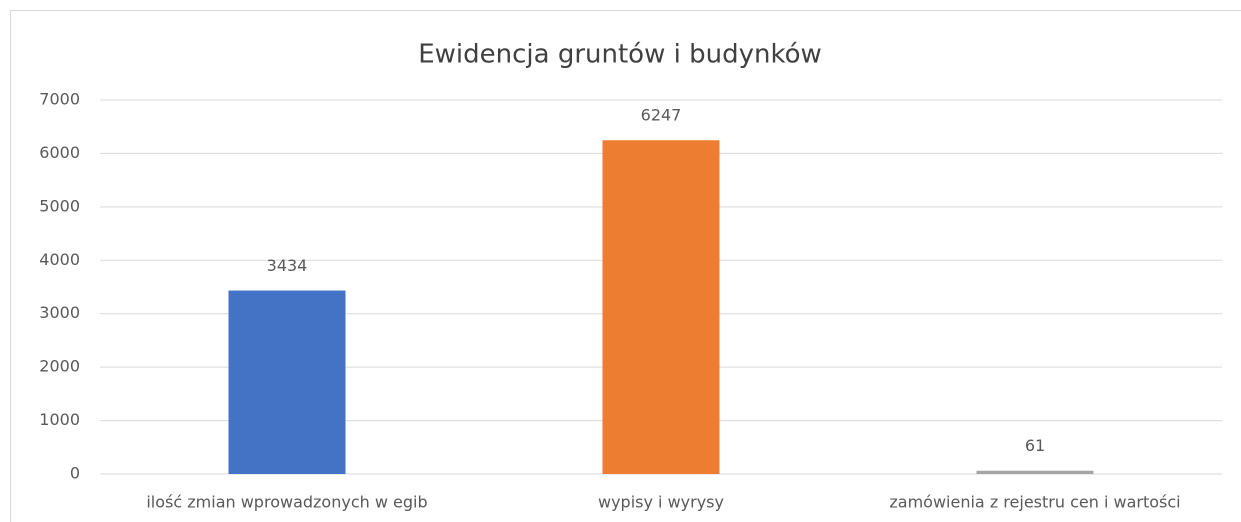  What do you see at coordinates (661, 115) in the screenshot?
I see `data-label: 6247` at bounding box center [661, 115].